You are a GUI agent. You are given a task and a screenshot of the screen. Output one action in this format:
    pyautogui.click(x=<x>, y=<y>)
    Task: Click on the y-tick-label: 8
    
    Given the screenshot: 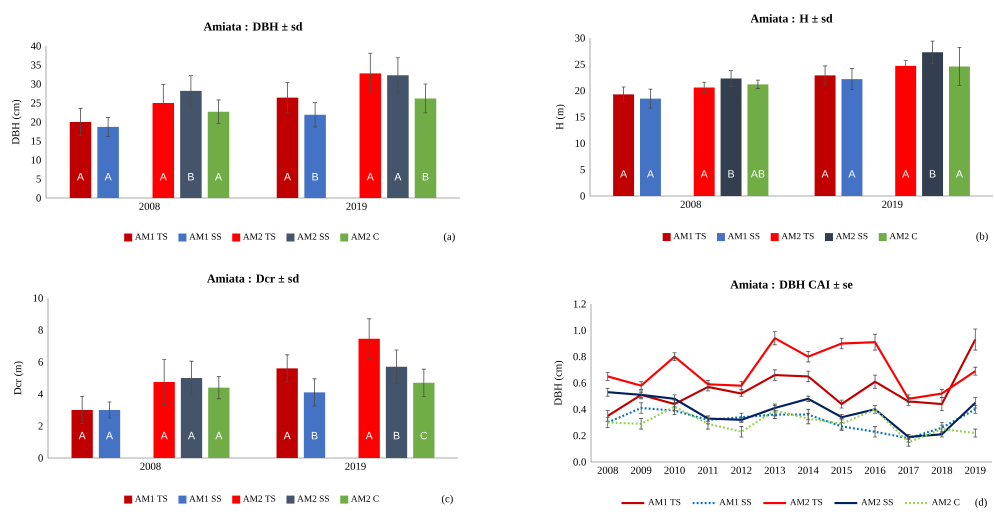 What is the action you would take?
    pyautogui.click(x=40, y=330)
    